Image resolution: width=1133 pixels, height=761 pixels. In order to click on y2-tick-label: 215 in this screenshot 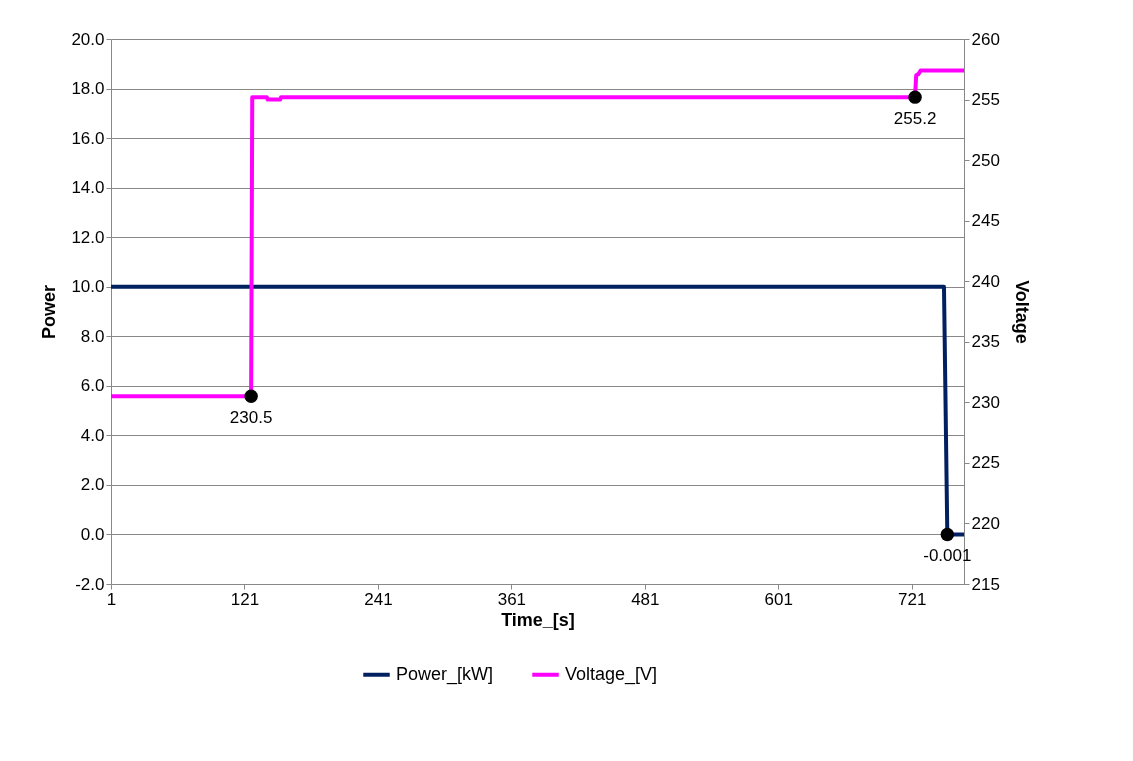, I will do `click(985, 584)`.